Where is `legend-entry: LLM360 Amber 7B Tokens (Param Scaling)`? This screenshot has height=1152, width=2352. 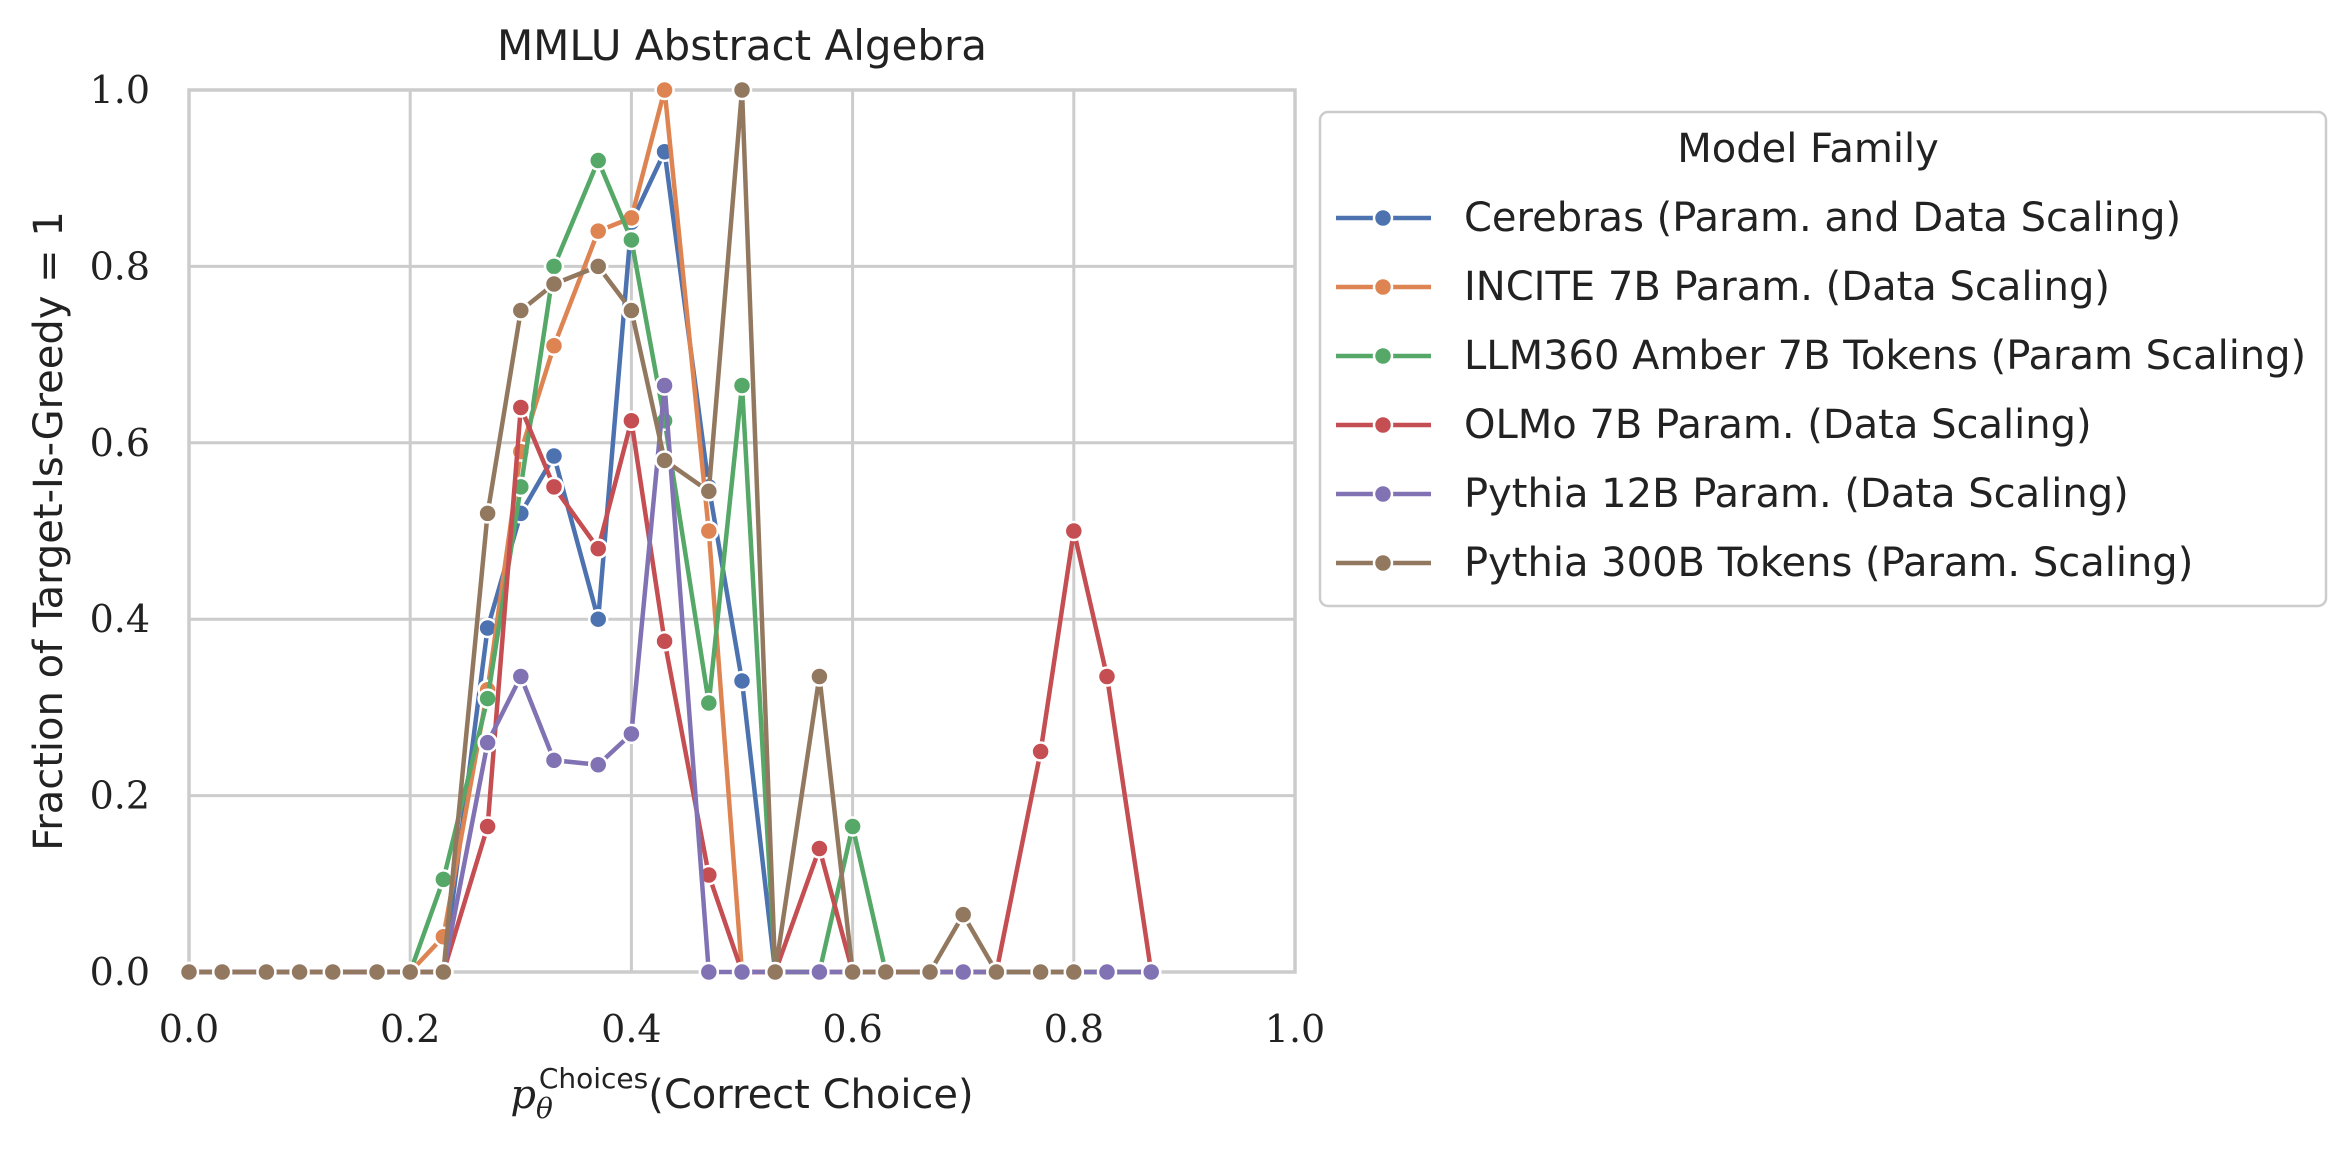
legend-entry: LLM360 Amber 7B Tokens (Param Scaling) is located at coordinates (1821, 356).